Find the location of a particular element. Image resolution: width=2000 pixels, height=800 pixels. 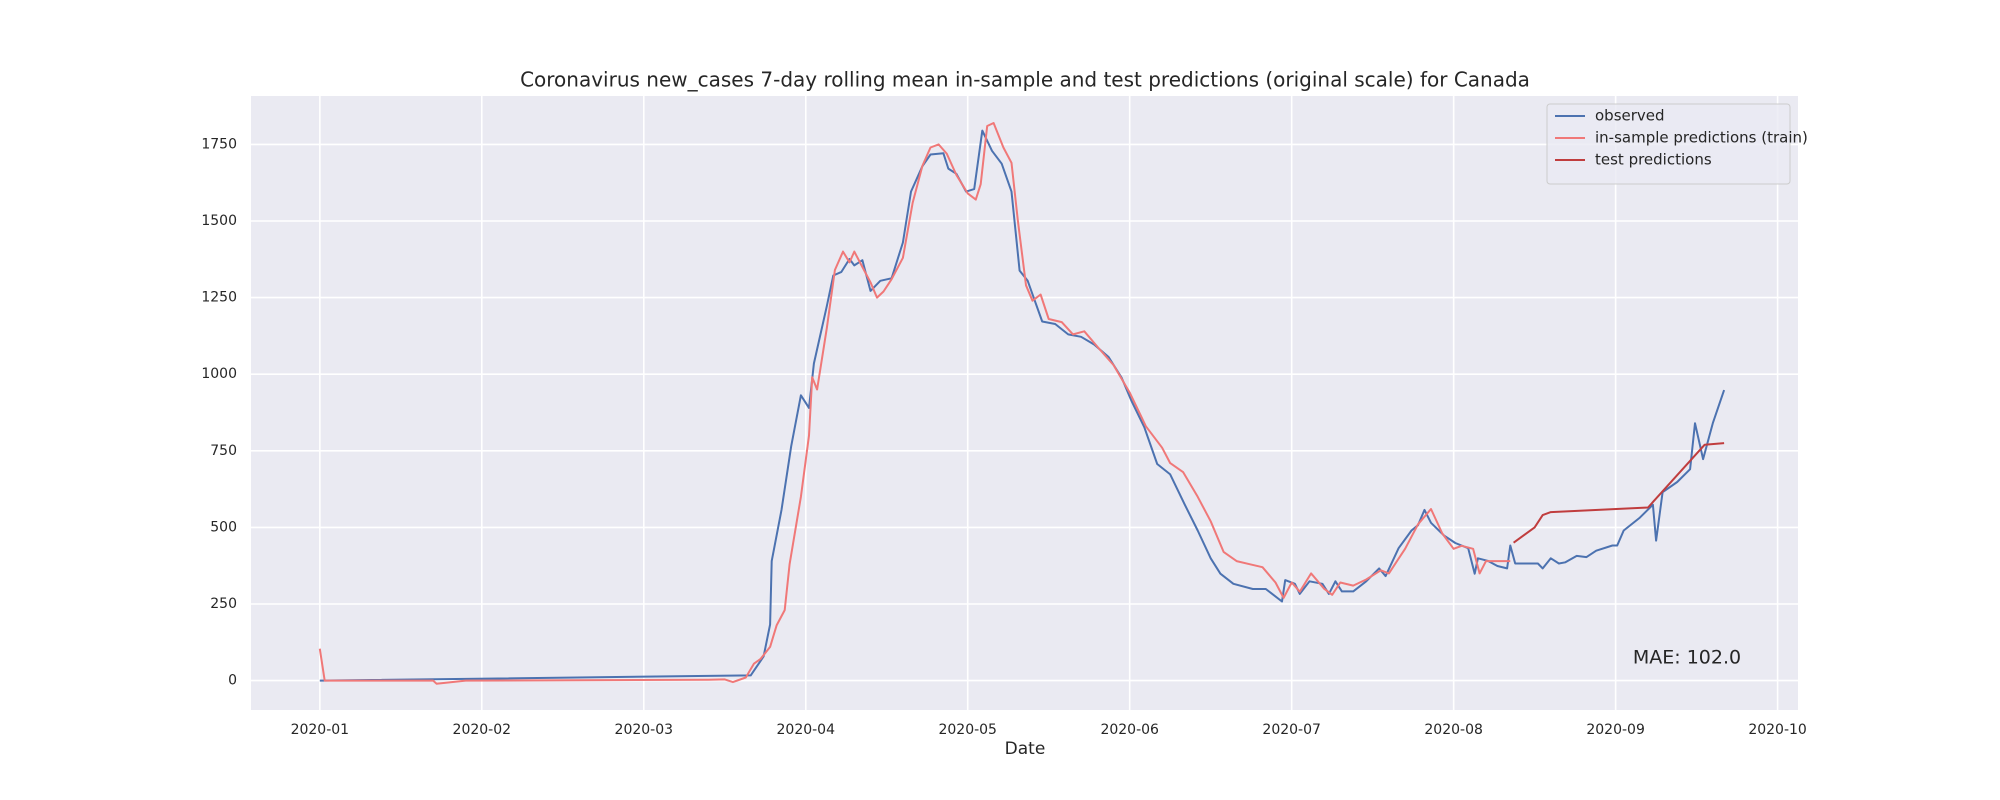

y-tick-label: 750 is located at coordinates (223, 451).